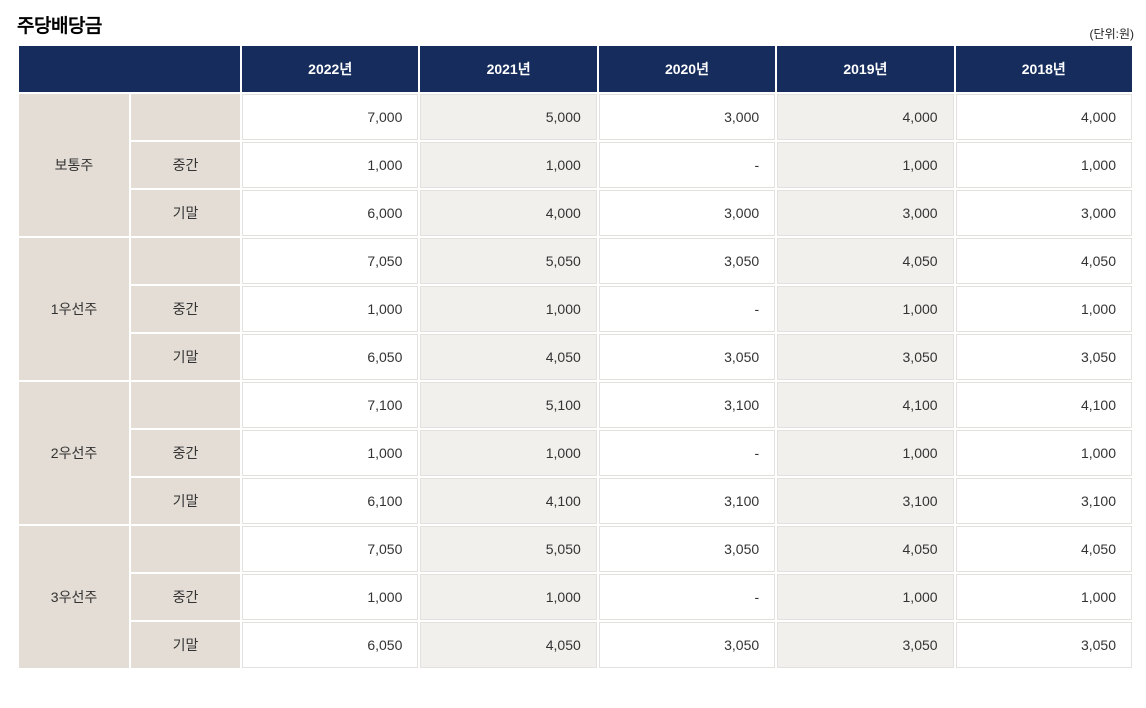 The image size is (1146, 708). I want to click on year-header-2022: 2022년, so click(330, 69).